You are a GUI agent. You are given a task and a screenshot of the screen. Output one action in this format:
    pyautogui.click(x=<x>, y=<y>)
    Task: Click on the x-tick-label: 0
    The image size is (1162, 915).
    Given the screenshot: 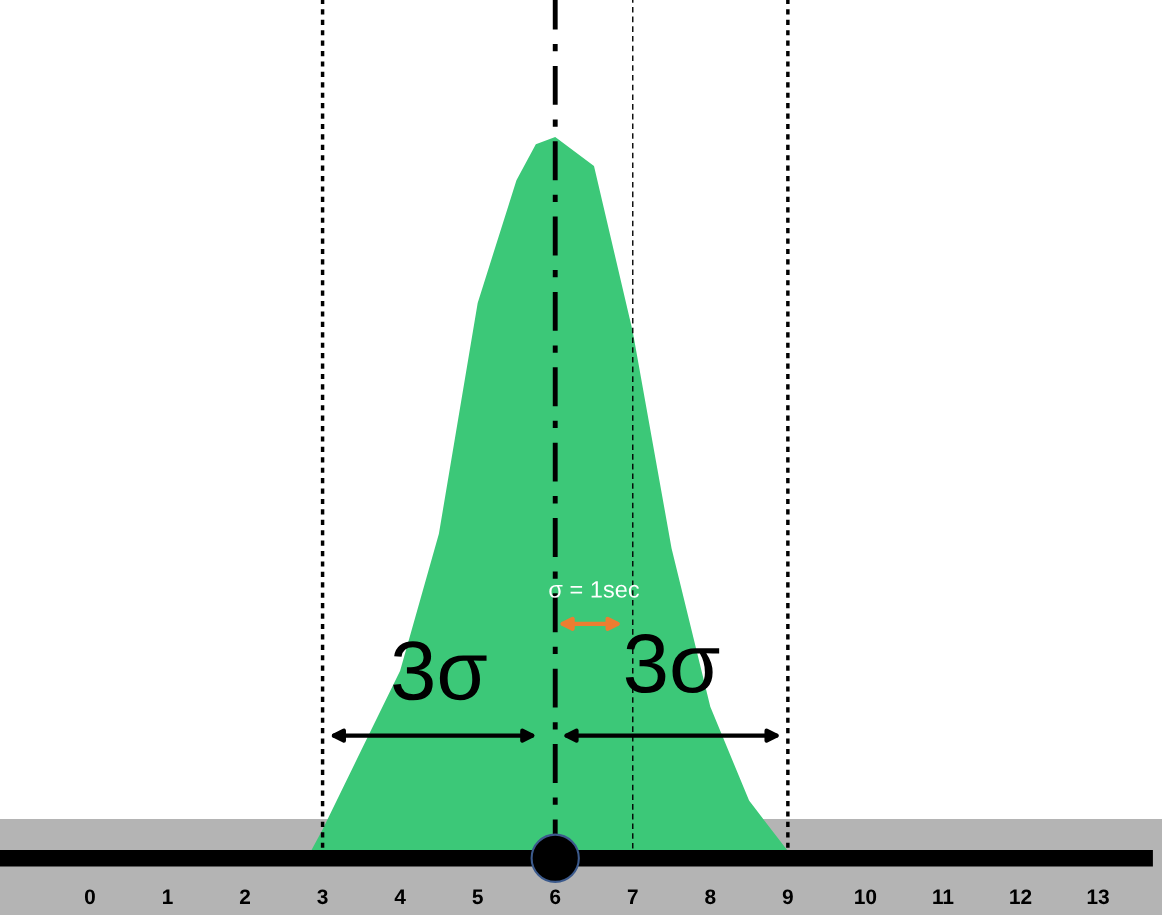 What is the action you would take?
    pyautogui.click(x=89, y=897)
    